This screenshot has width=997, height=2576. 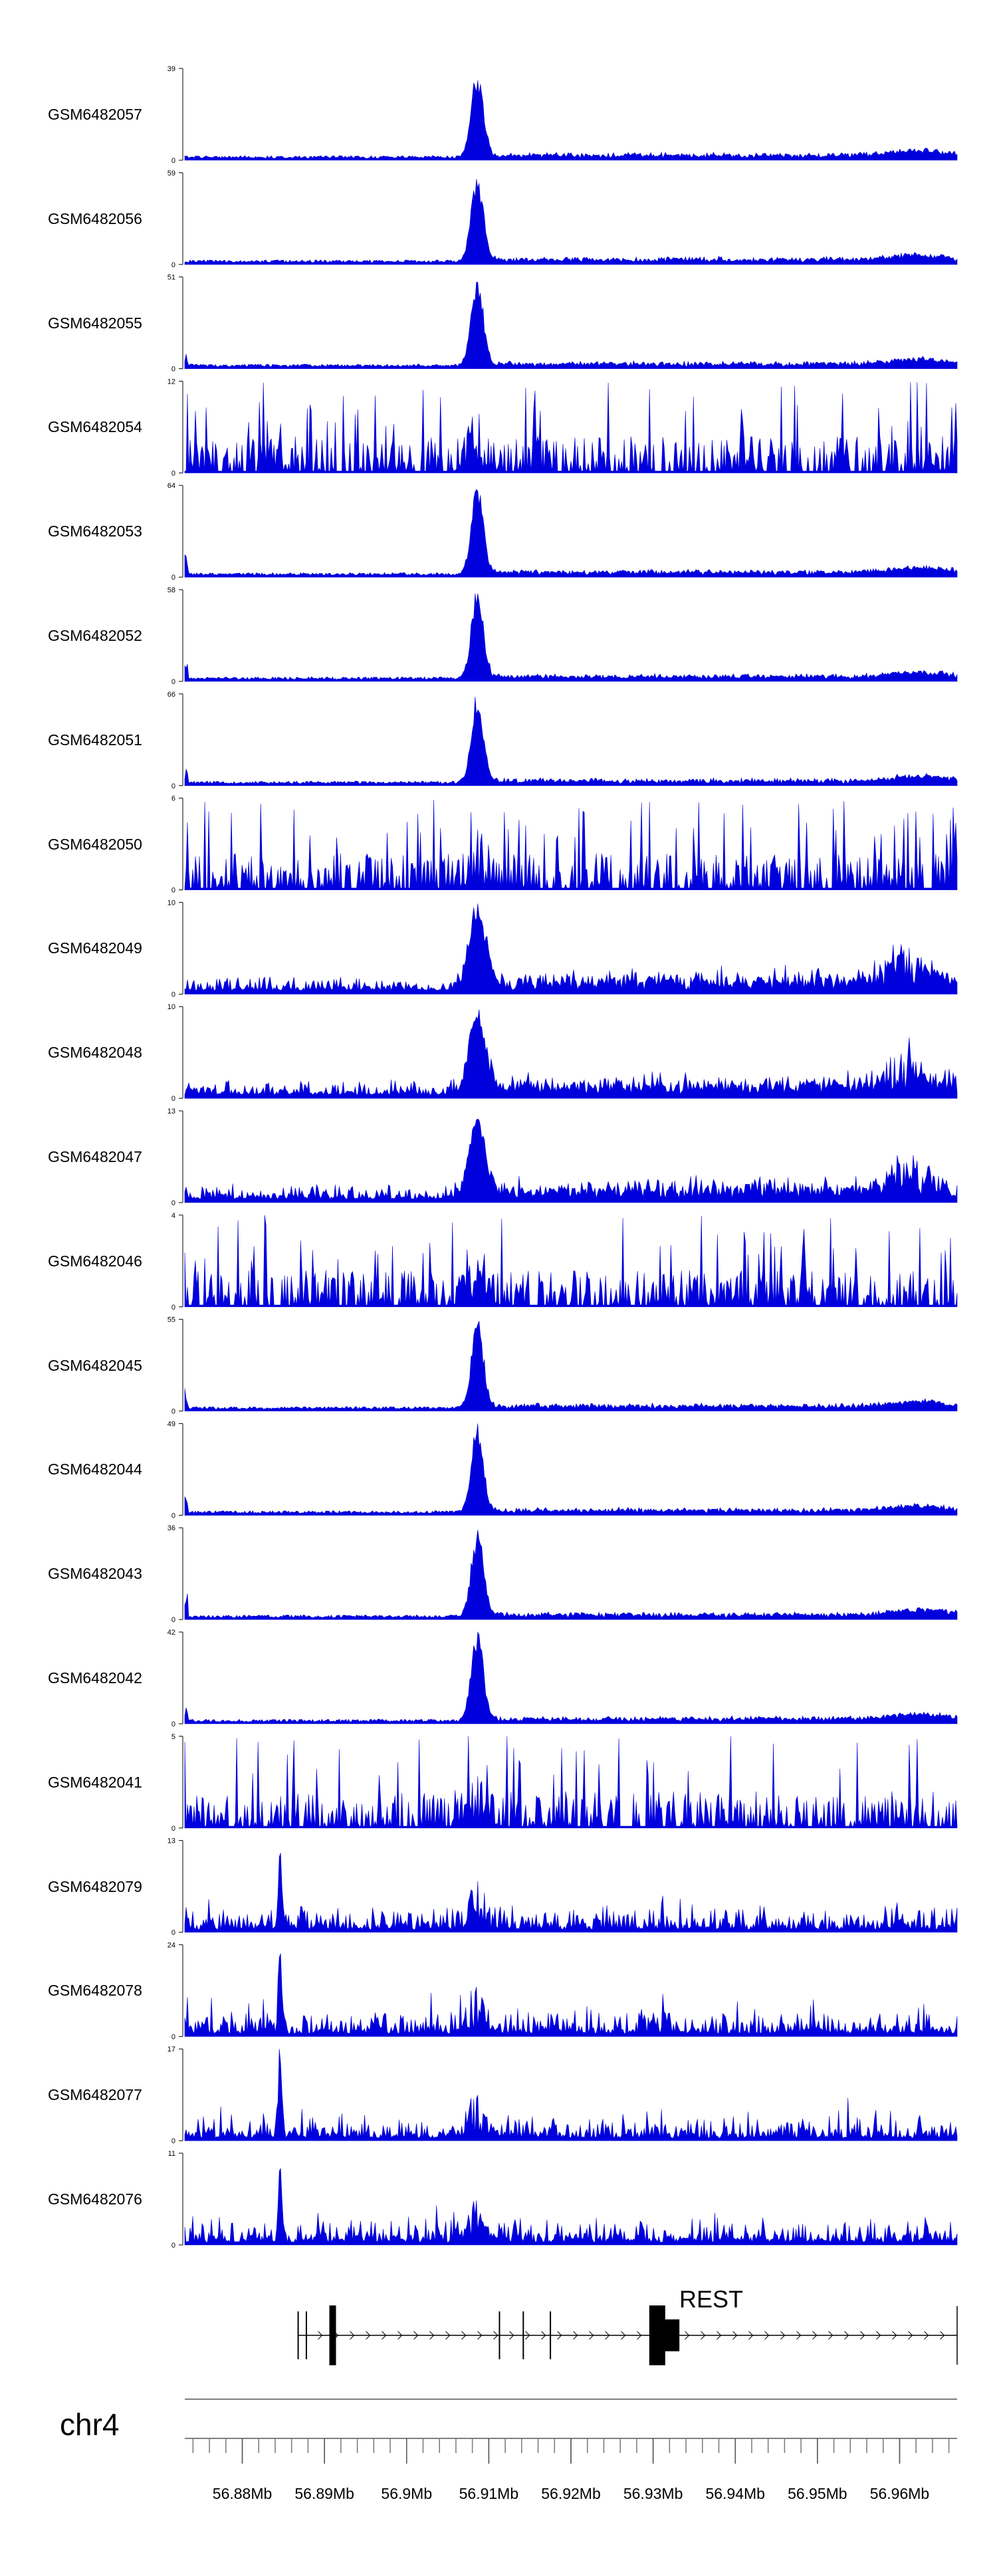 I want to click on y-axis-max-label: 12, so click(x=171, y=382).